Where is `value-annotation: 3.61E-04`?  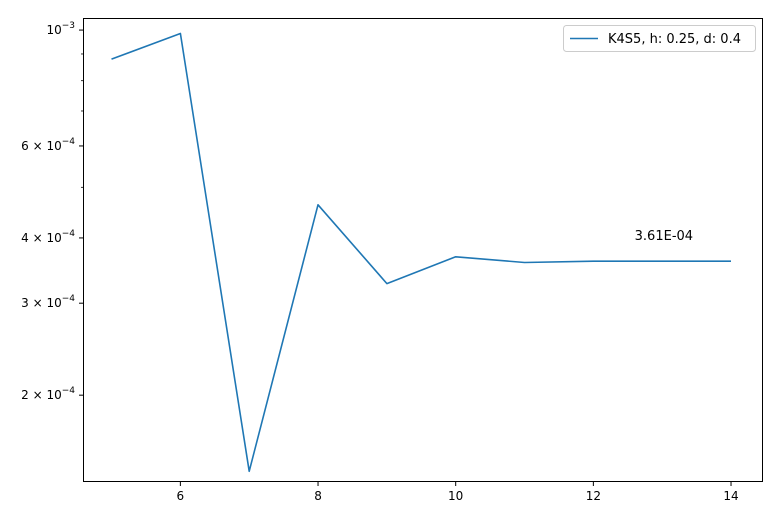
value-annotation: 3.61E-04 is located at coordinates (664, 236).